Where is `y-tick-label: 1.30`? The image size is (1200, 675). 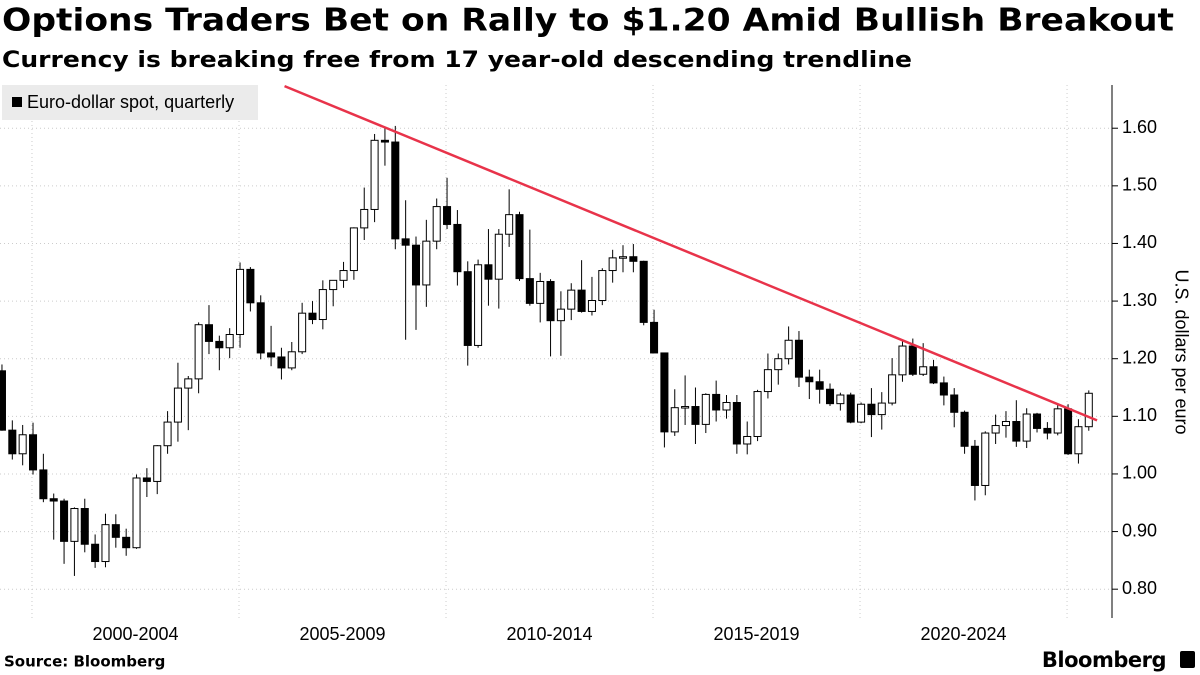
y-tick-label: 1.30 is located at coordinates (1139, 300).